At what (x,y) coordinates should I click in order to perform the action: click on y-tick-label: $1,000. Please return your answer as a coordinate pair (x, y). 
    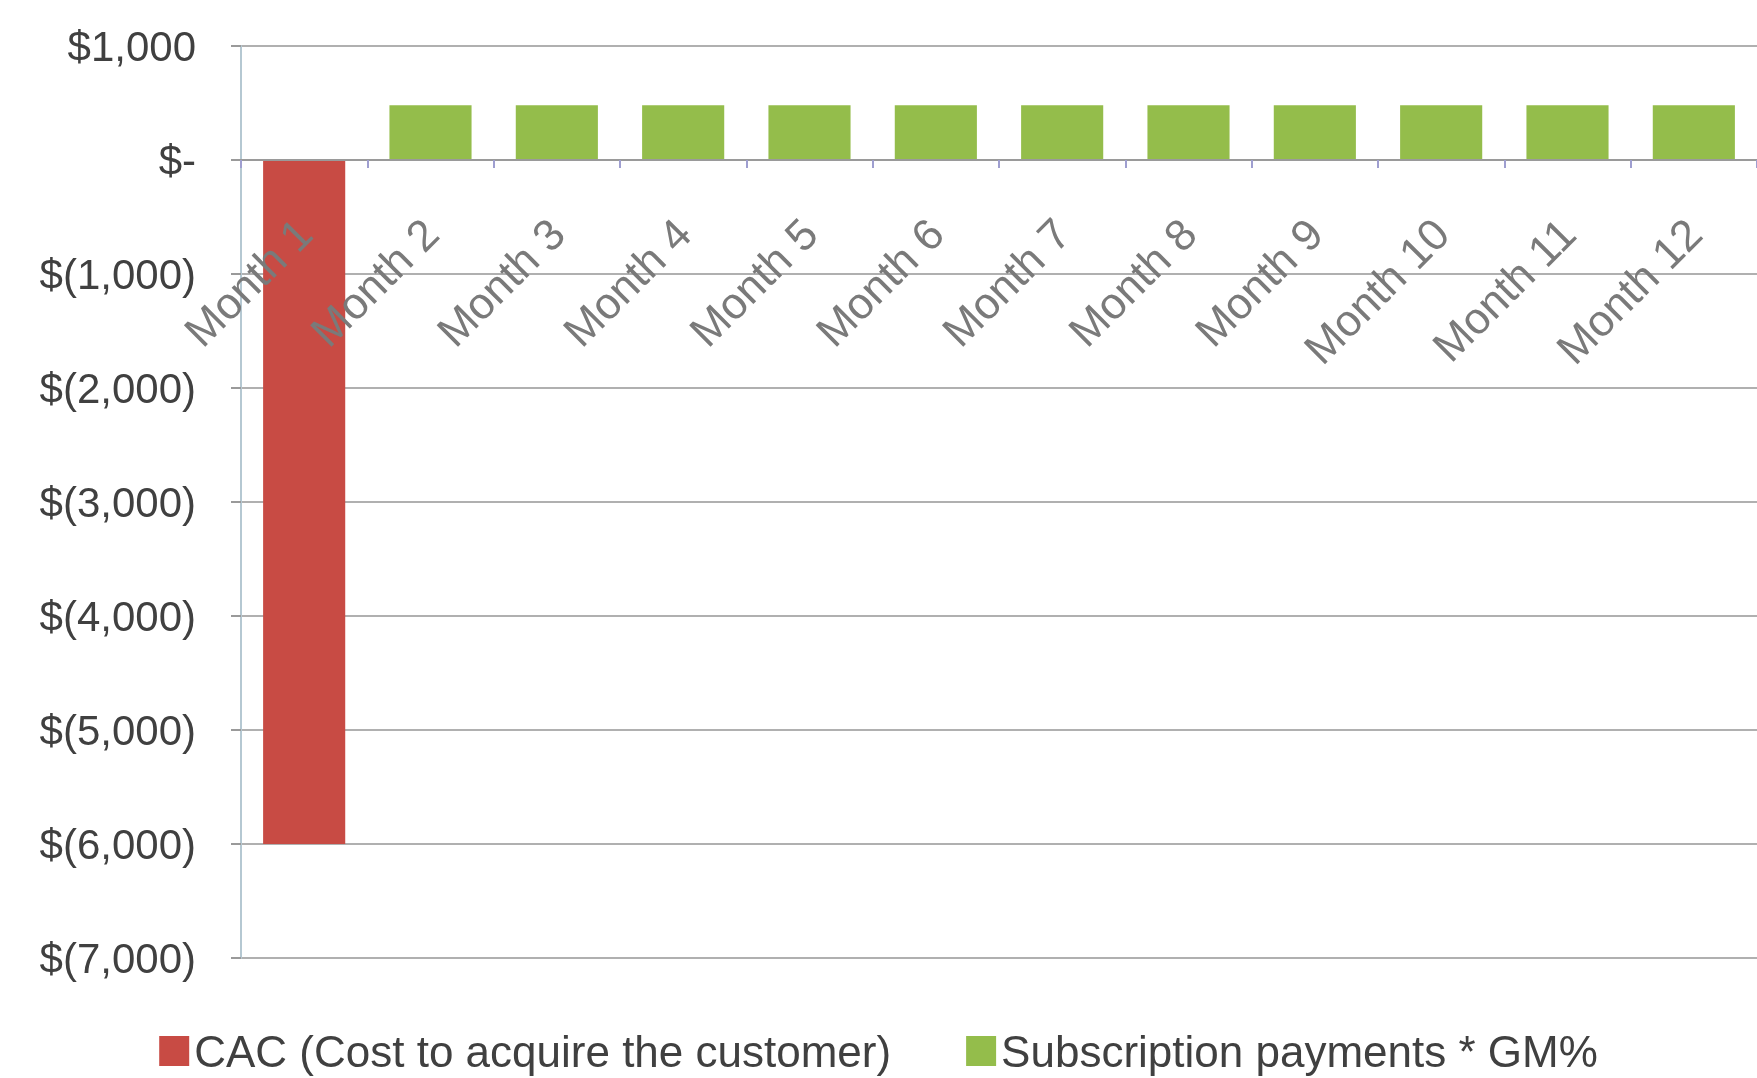
    Looking at the image, I should click on (131, 46).